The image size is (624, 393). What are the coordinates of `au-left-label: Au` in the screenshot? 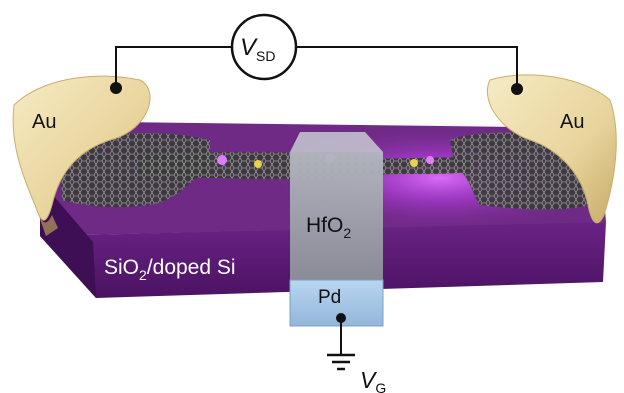 It's located at (44, 122).